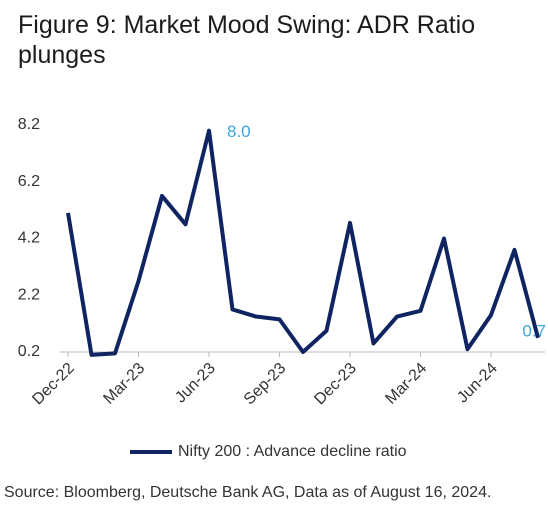 The width and height of the screenshot is (548, 524). Describe the element at coordinates (265, 384) in the screenshot. I see `x-tick-label: Sep-23` at that location.